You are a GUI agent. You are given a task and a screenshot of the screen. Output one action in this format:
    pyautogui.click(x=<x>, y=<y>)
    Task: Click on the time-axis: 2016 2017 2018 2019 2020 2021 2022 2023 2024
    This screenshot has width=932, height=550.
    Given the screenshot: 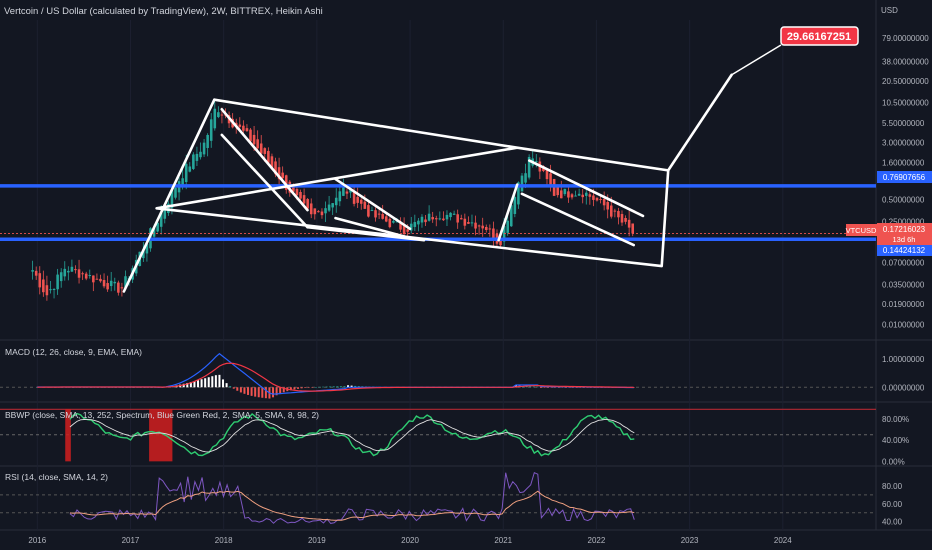 What is the action you would take?
    pyautogui.click(x=410, y=540)
    